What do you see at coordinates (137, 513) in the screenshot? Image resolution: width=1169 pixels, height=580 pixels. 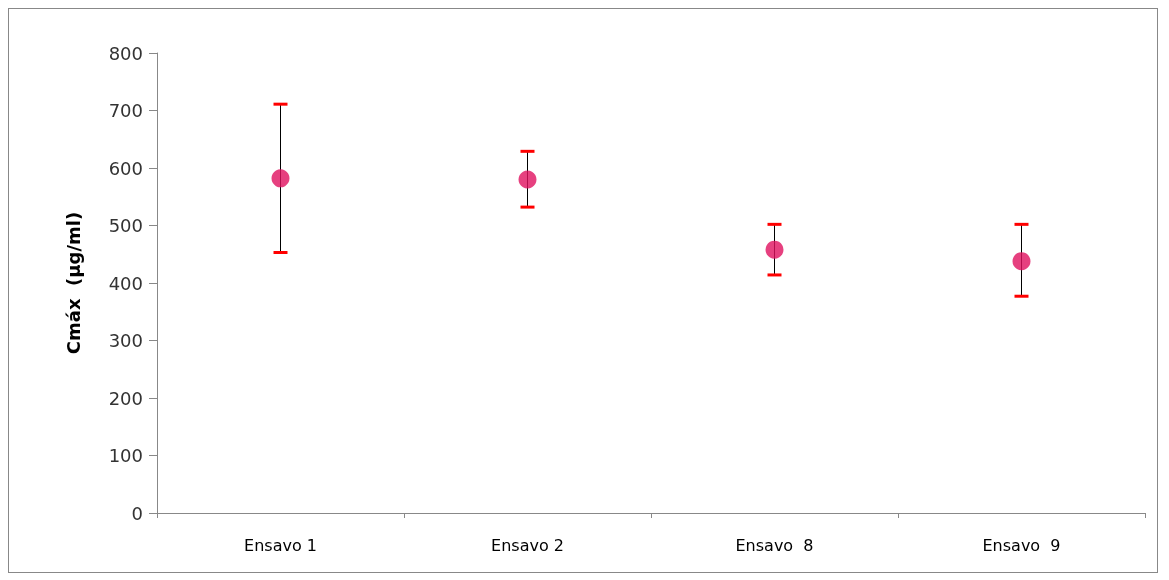 I see `y-tick-label: 0` at bounding box center [137, 513].